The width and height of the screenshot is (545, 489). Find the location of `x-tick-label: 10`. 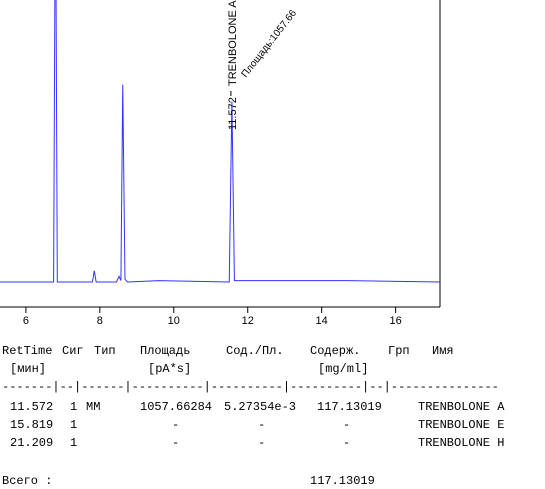

x-tick-label: 10 is located at coordinates (174, 321).